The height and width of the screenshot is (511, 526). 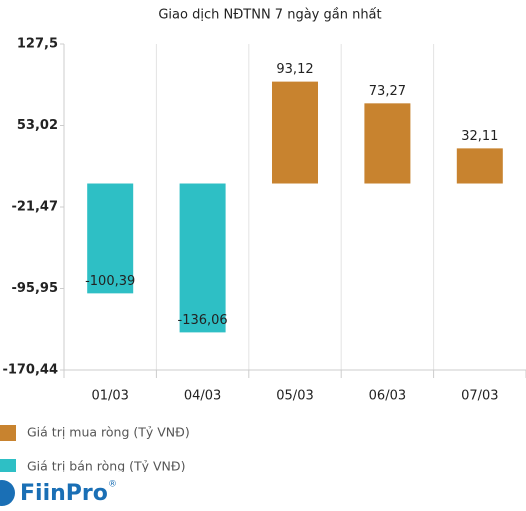 What do you see at coordinates (294, 69) in the screenshot?
I see `data-label: 93,12` at bounding box center [294, 69].